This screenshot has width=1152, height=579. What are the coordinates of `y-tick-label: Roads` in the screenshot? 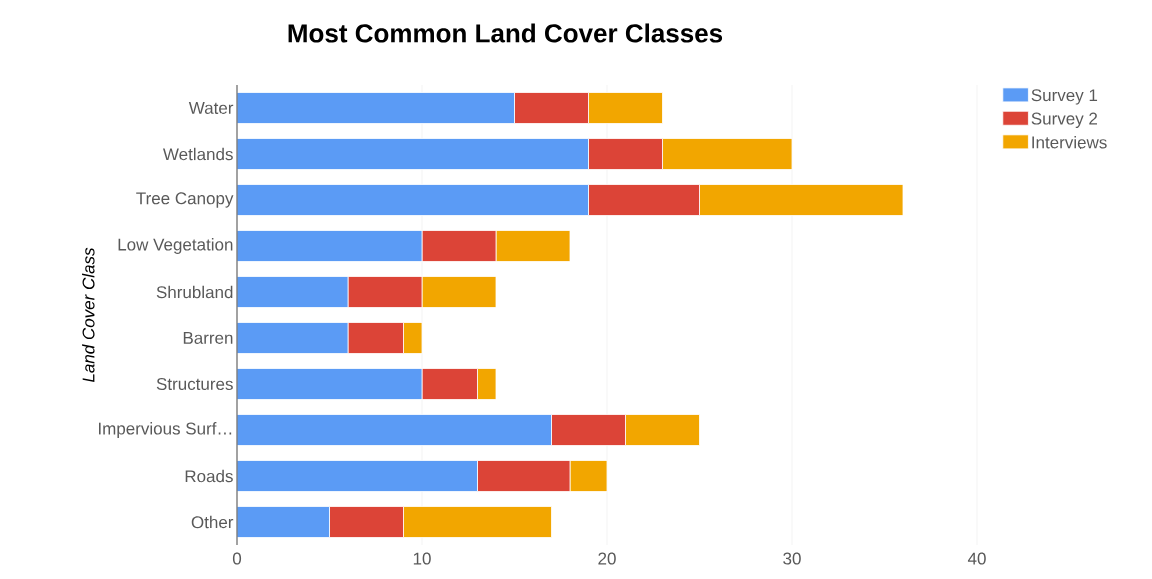 It's located at (209, 476).